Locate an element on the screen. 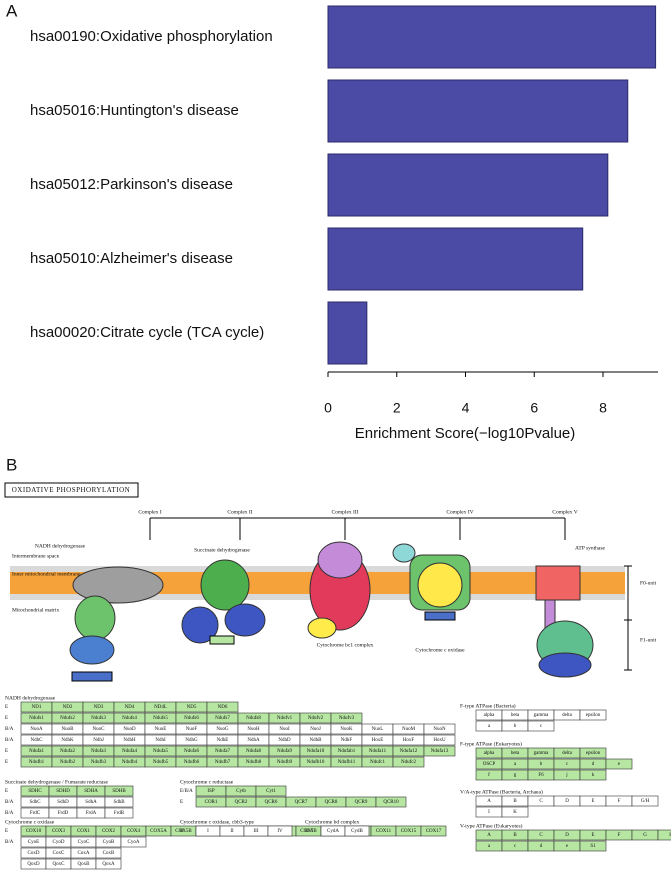 The image size is (671, 873). gene-label: H is located at coordinates (670, 835).